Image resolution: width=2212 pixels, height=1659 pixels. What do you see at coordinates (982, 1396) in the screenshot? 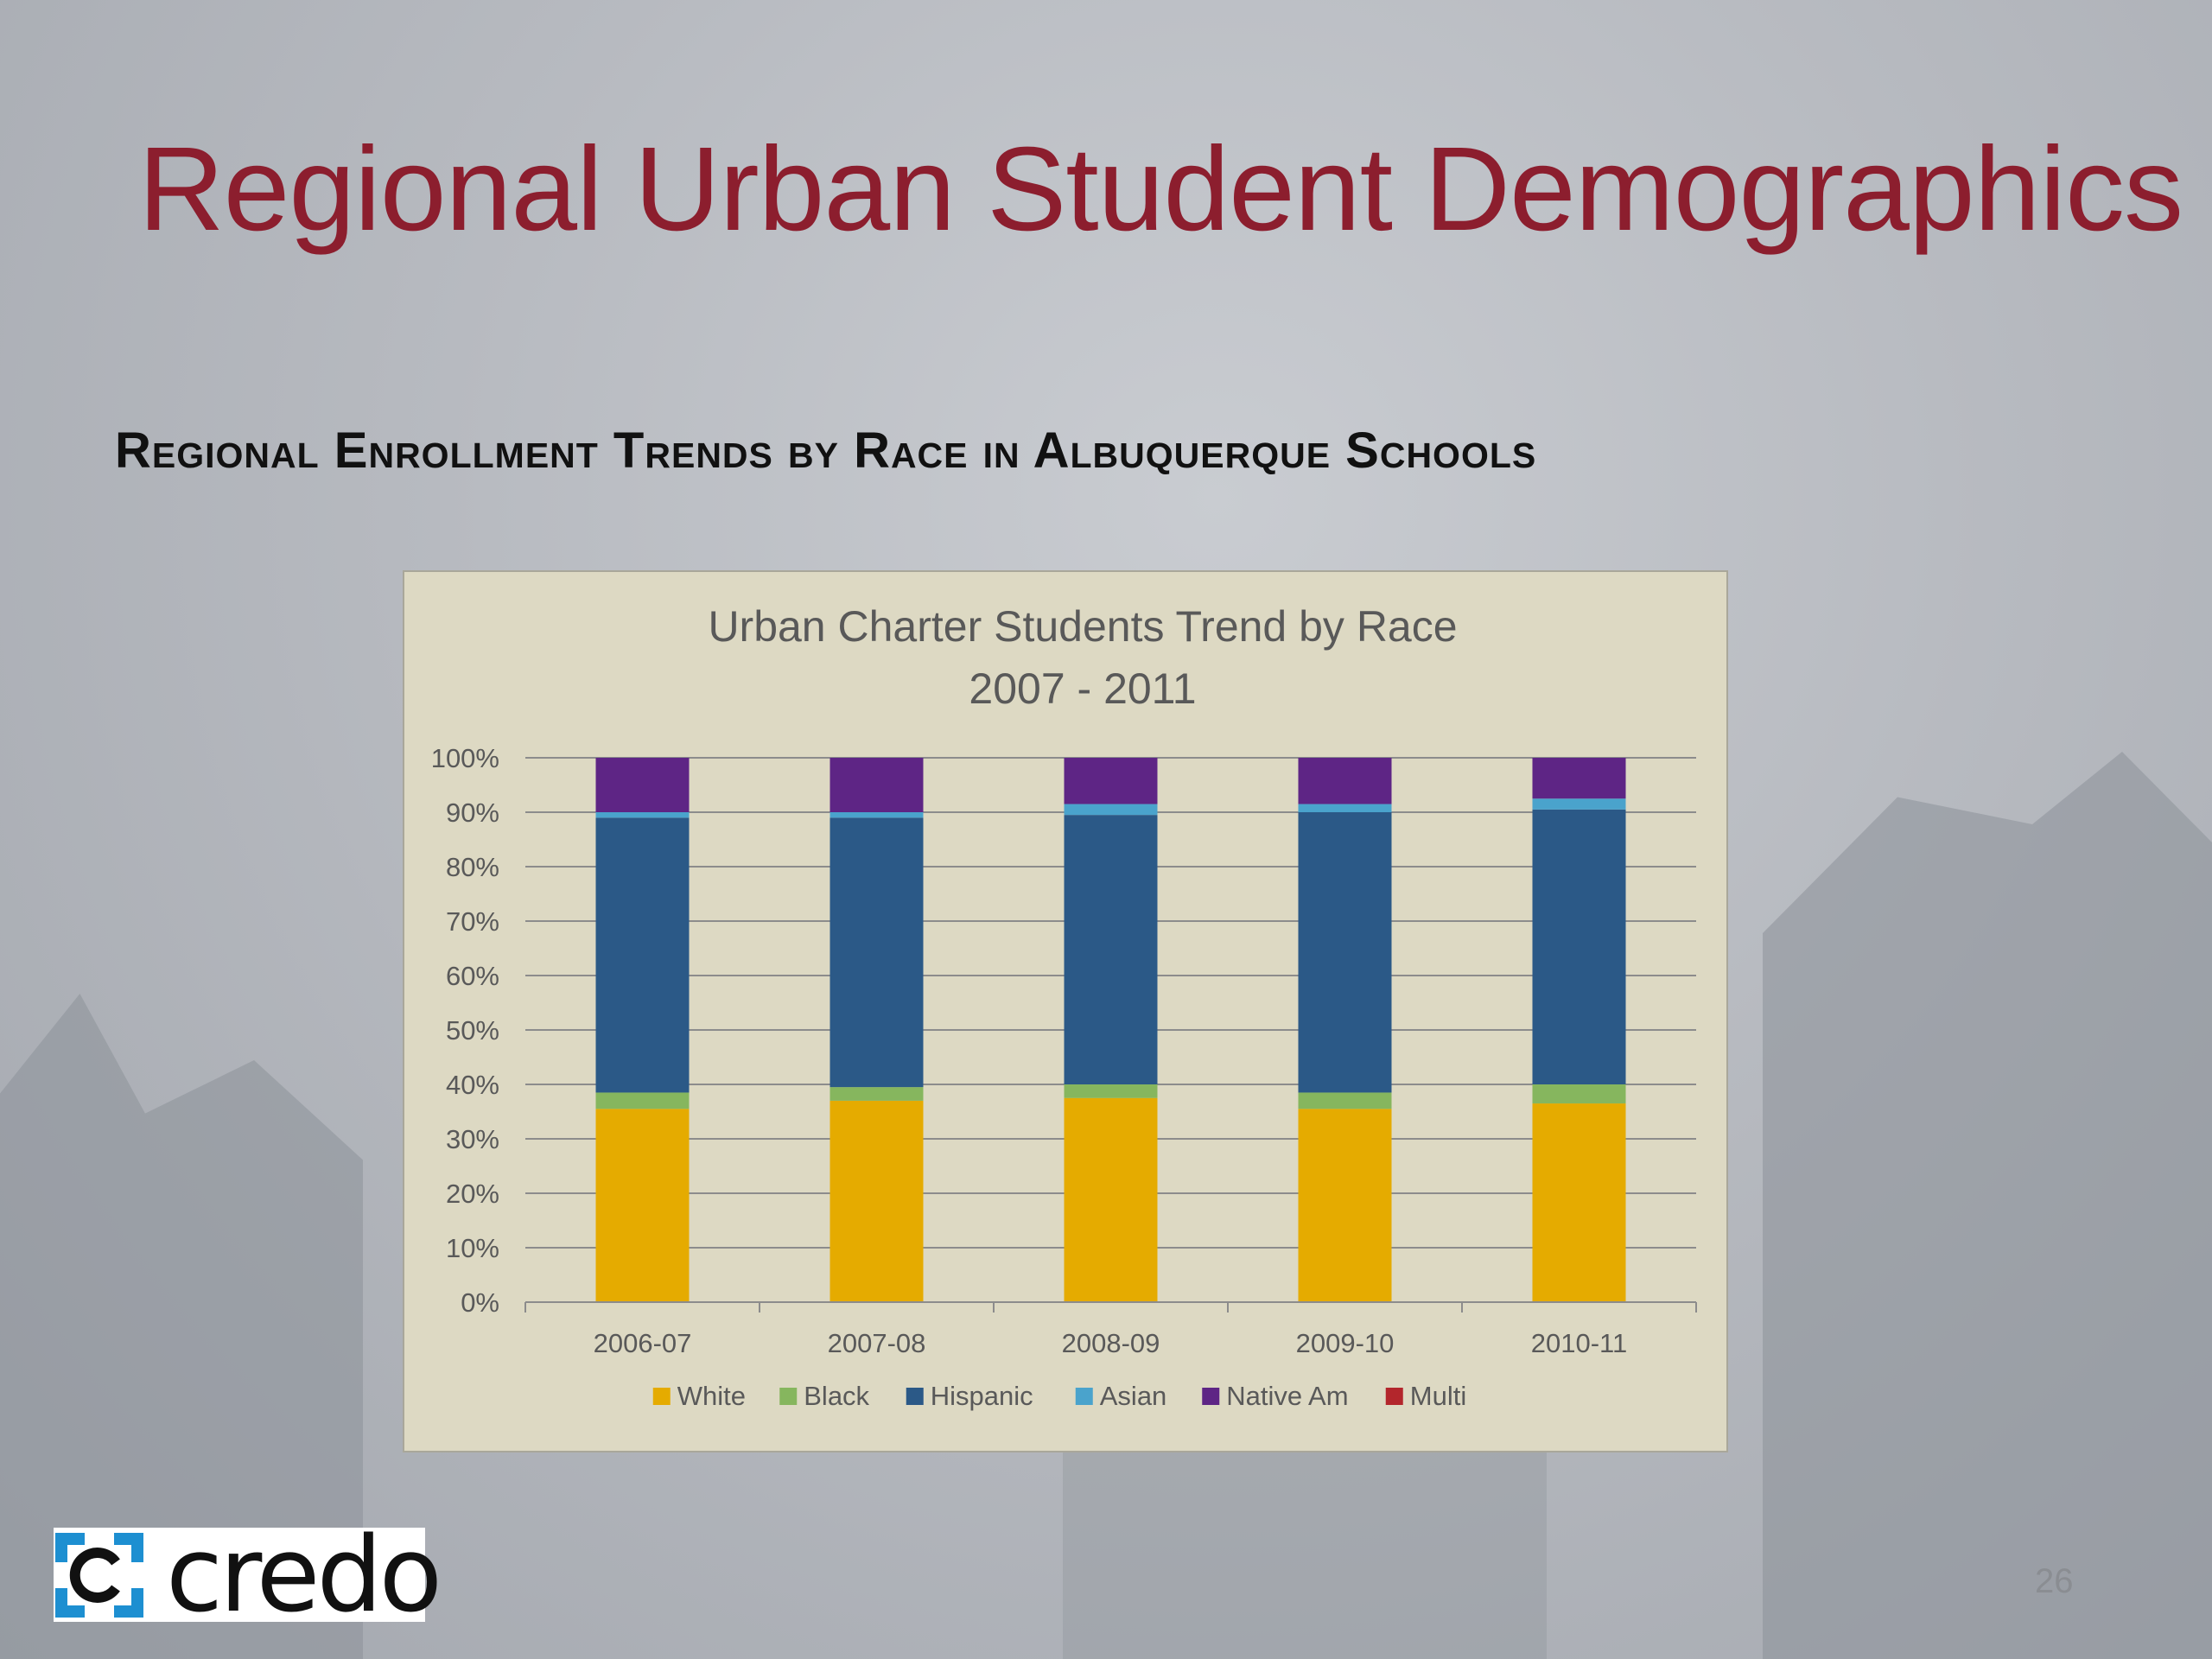
I see `legend-label: Hispanic` at bounding box center [982, 1396].